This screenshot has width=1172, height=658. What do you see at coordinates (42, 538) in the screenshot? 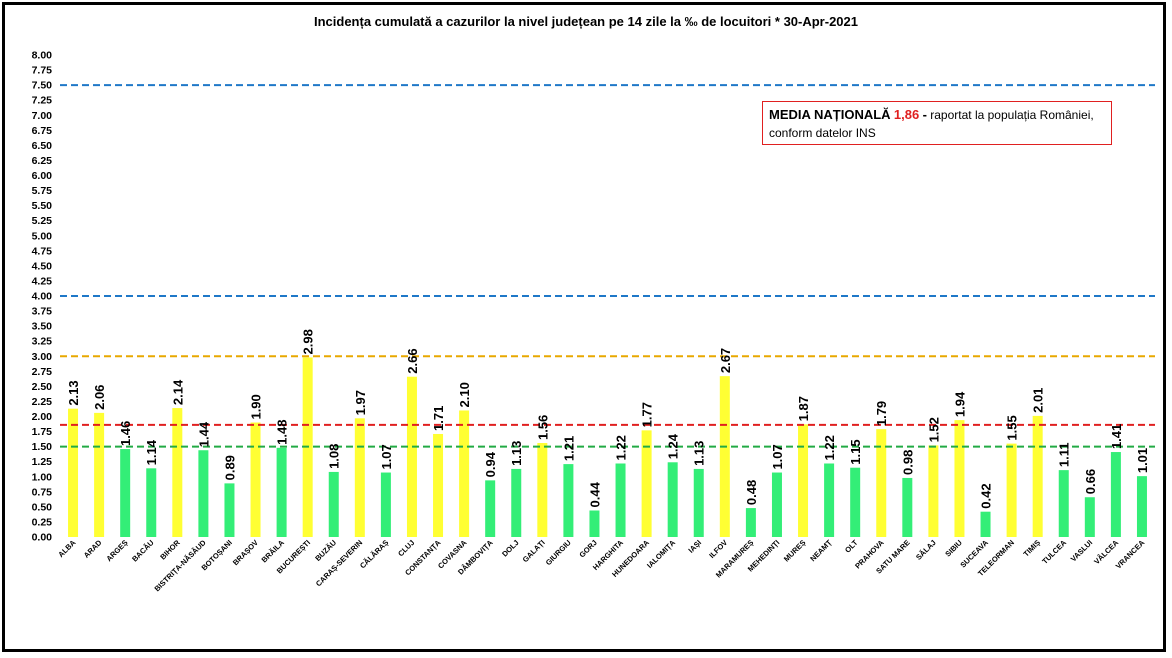
I see `y-tick-label: 0.00` at bounding box center [42, 538].